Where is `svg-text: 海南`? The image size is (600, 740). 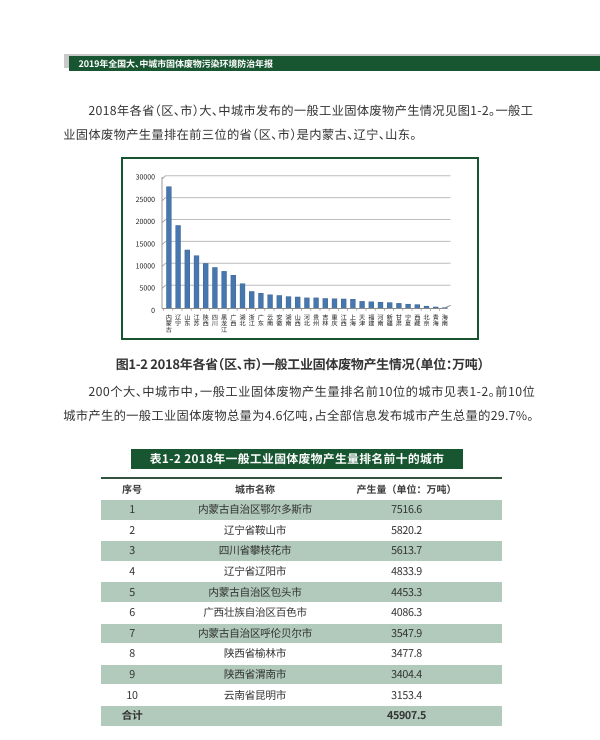
svg-text: 海南 is located at coordinates (445, 319).